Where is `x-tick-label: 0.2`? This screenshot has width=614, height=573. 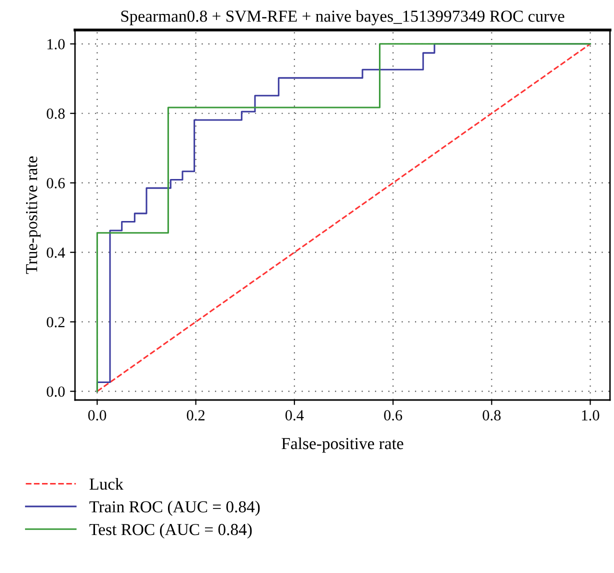
x-tick-label: 0.2 is located at coordinates (195, 415).